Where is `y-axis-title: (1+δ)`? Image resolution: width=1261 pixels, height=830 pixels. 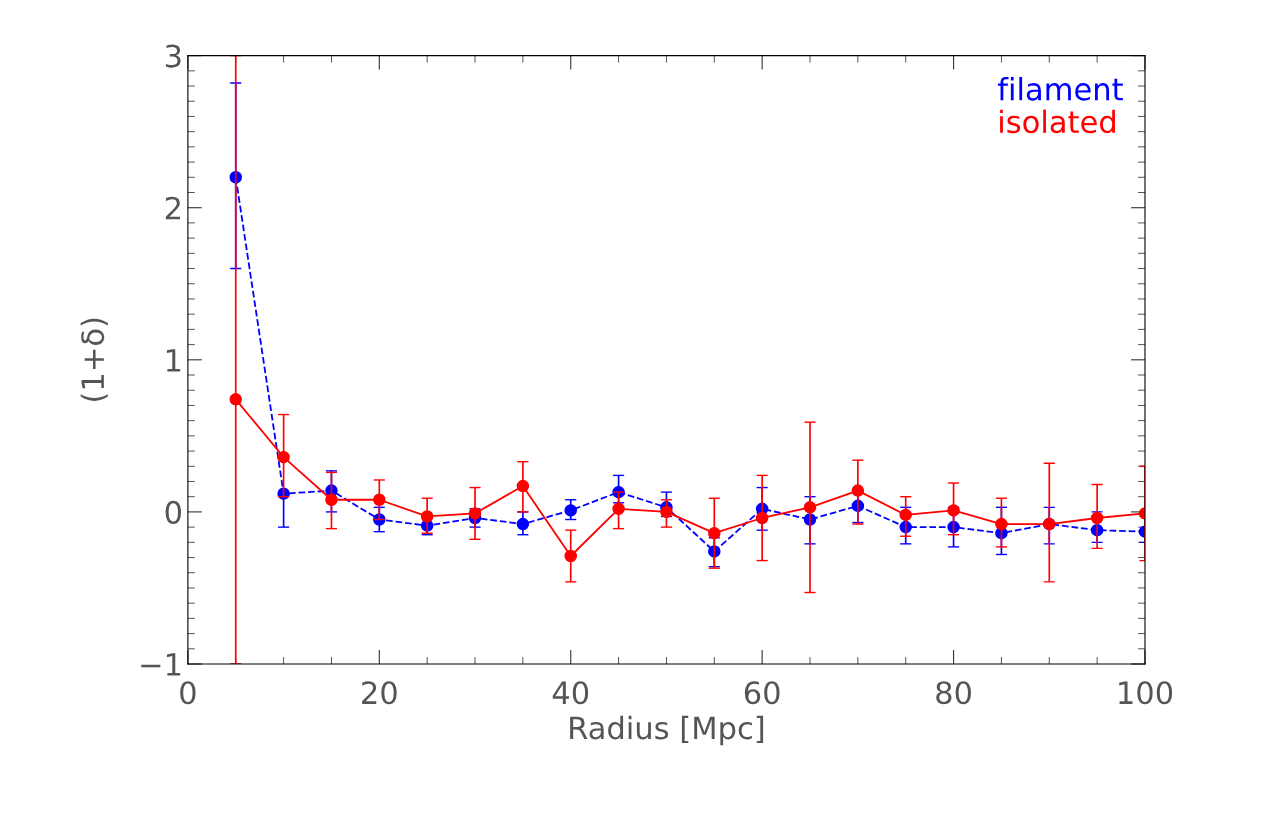 y-axis-title: (1+δ) is located at coordinates (94, 359).